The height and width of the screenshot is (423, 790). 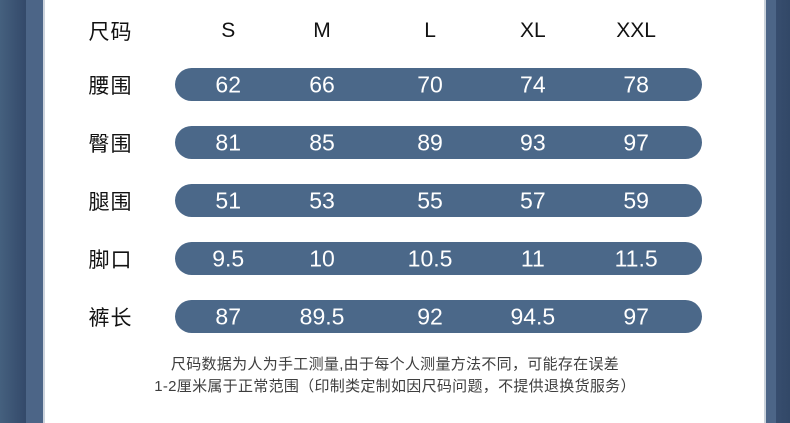 What do you see at coordinates (532, 30) in the screenshot?
I see `header-size-xl: XL` at bounding box center [532, 30].